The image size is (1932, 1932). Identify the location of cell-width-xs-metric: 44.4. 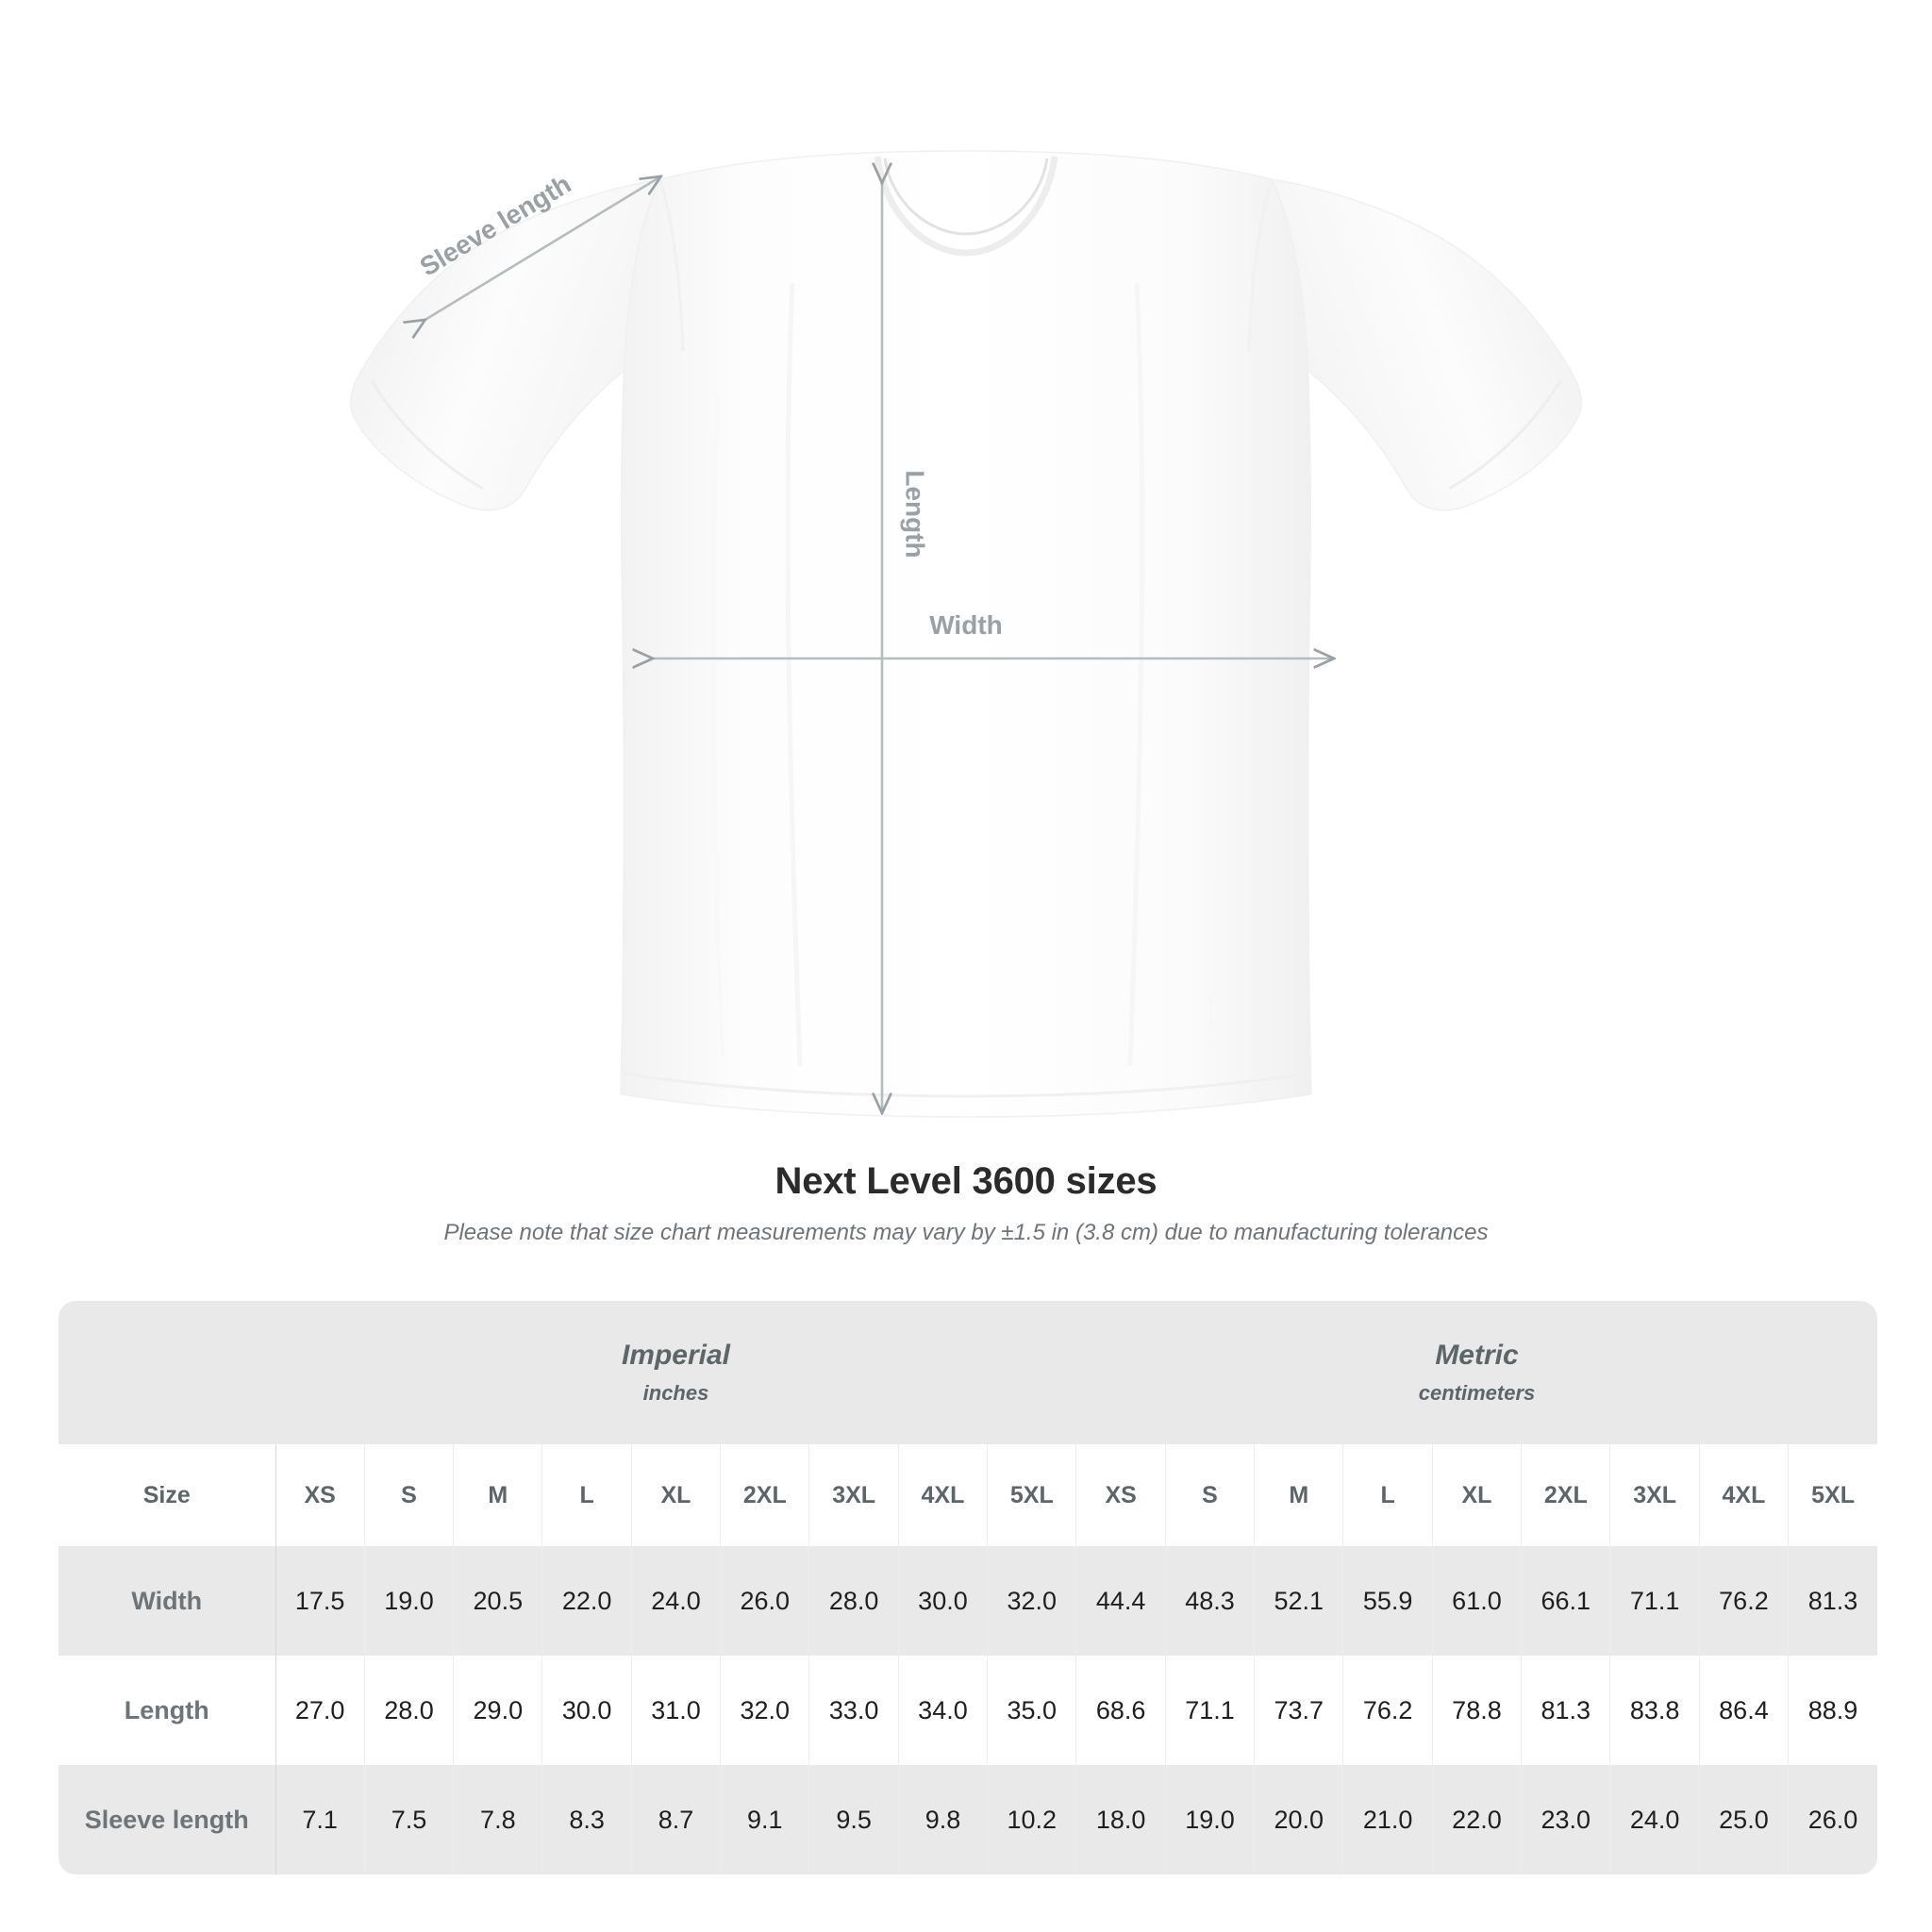
(1120, 1601).